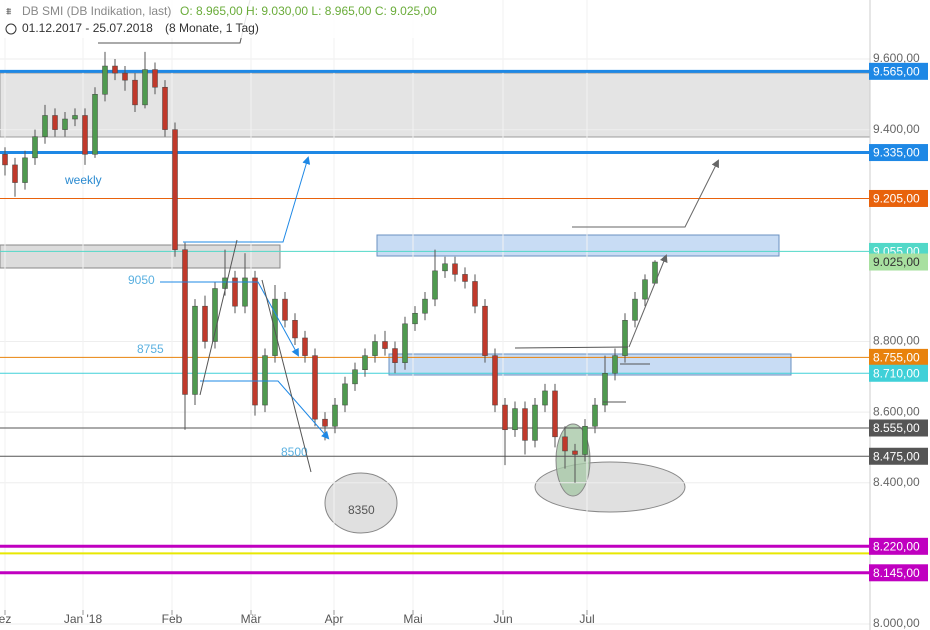  I want to click on date-range: 01.12.2017 - 25.07.2018, so click(87, 28).